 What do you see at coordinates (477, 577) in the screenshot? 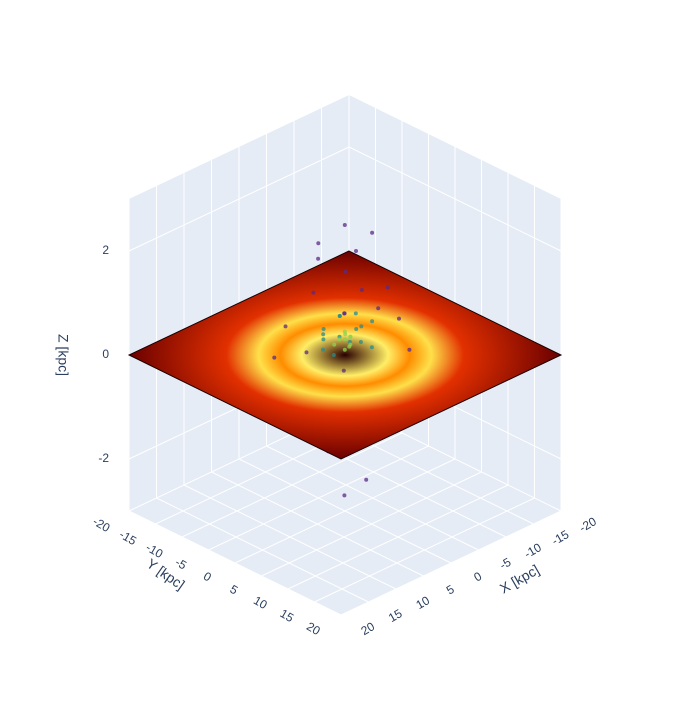
I see `x-tick-label: 0` at bounding box center [477, 577].